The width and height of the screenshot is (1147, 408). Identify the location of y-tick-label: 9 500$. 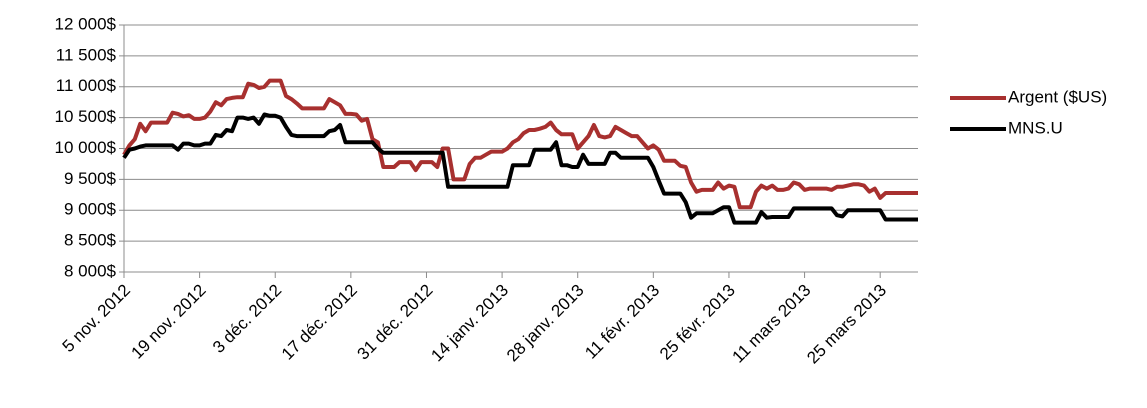
(90, 178).